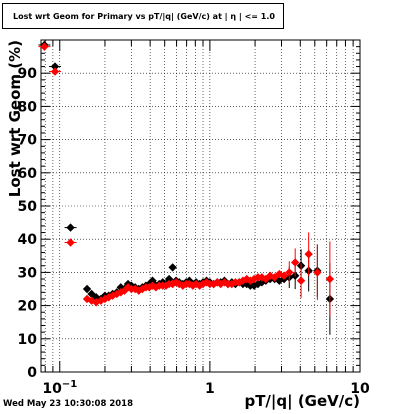 The width and height of the screenshot is (400, 414). I want to click on y-axis-title: Lost wrt Geom (%), so click(15, 118).